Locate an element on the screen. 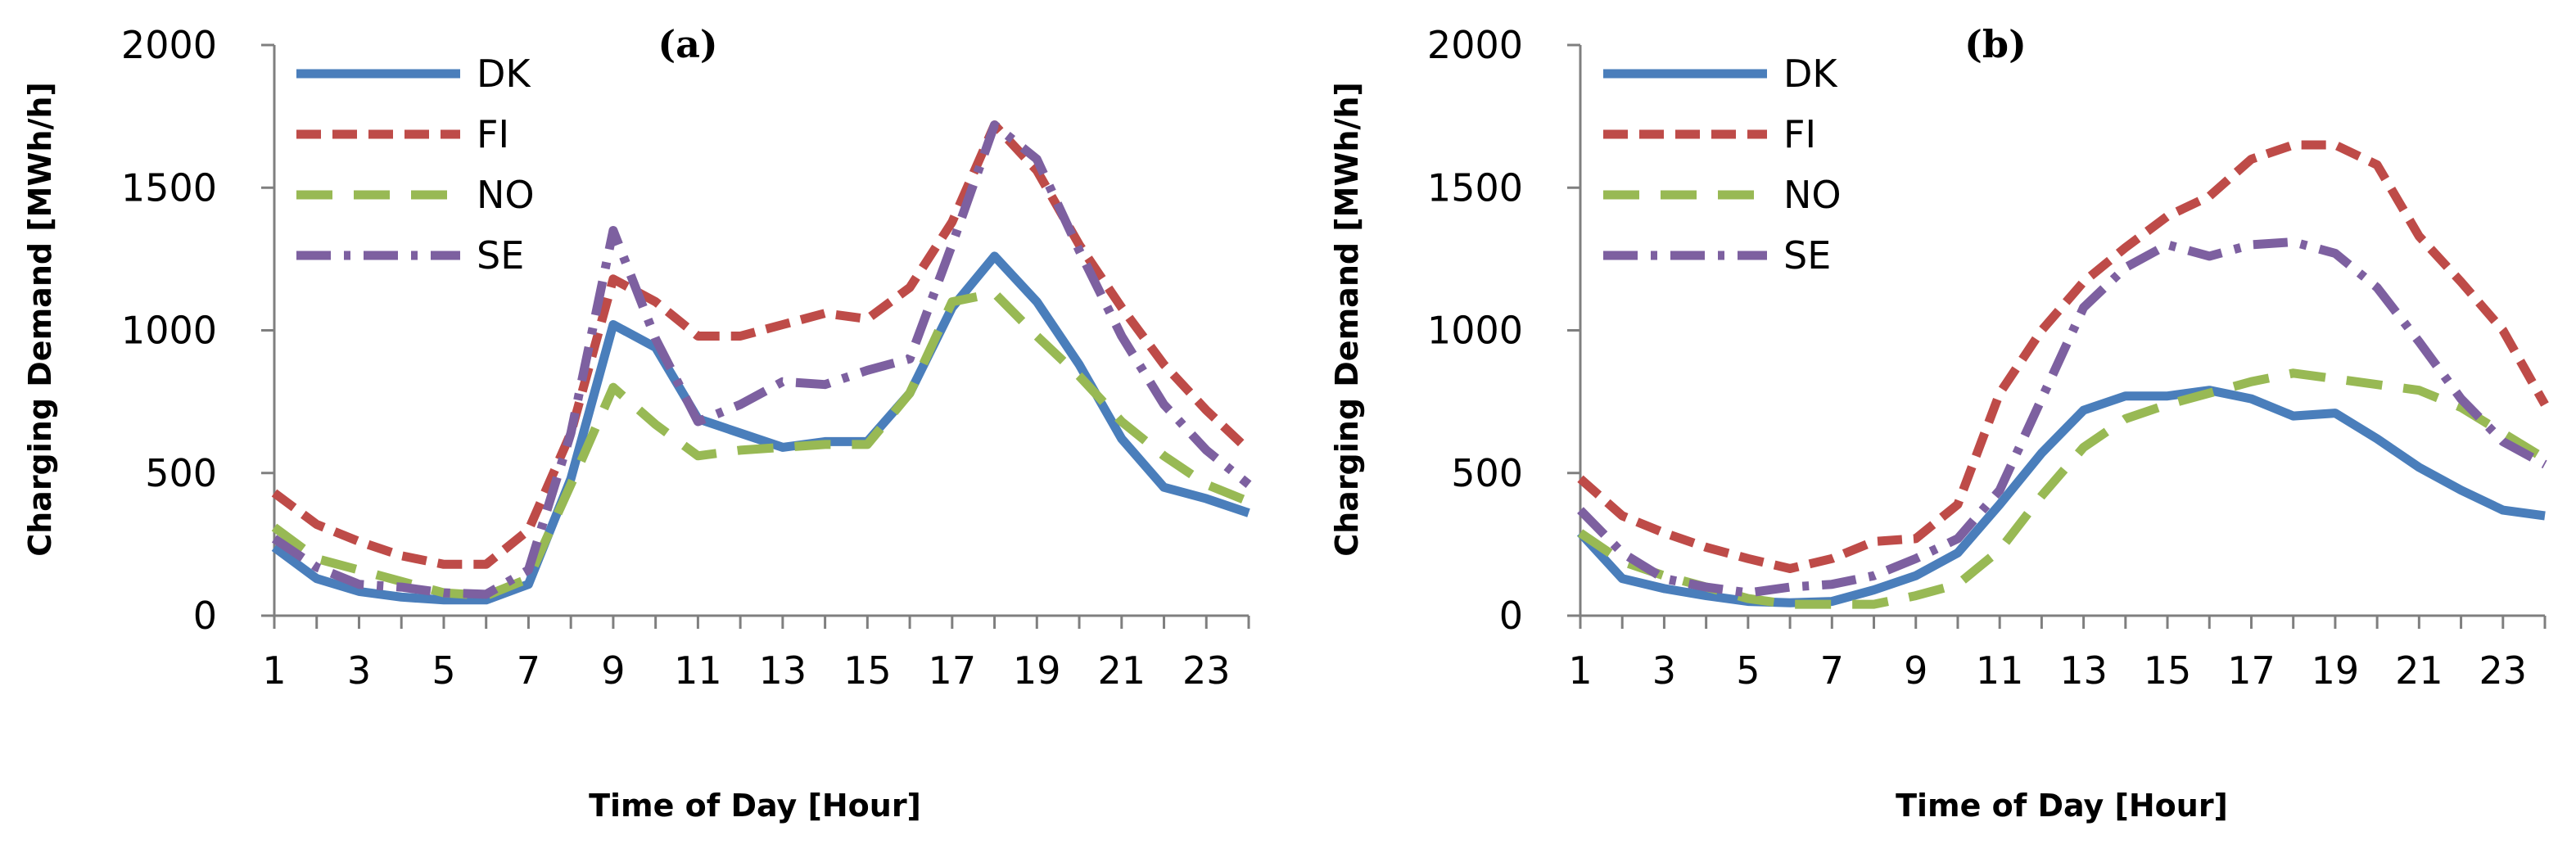 The height and width of the screenshot is (849, 2576). panel-title: (b) is located at coordinates (1995, 44).